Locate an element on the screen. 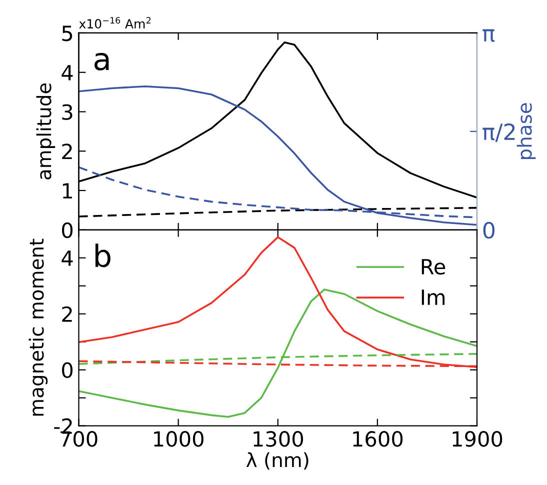  y2-axis-title: phase is located at coordinates (526, 131).